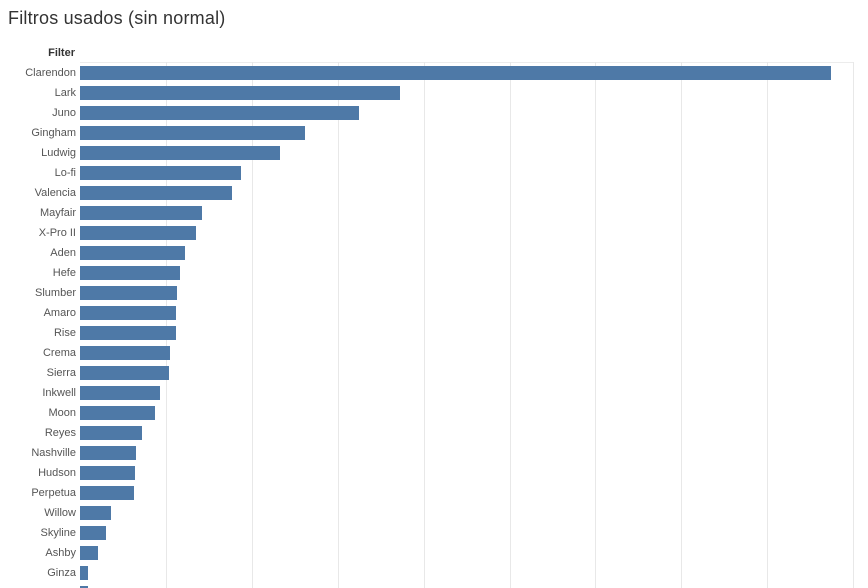 The height and width of the screenshot is (588, 868). Describe the element at coordinates (434, 293) in the screenshot. I see `chart-row: Slumber` at that location.